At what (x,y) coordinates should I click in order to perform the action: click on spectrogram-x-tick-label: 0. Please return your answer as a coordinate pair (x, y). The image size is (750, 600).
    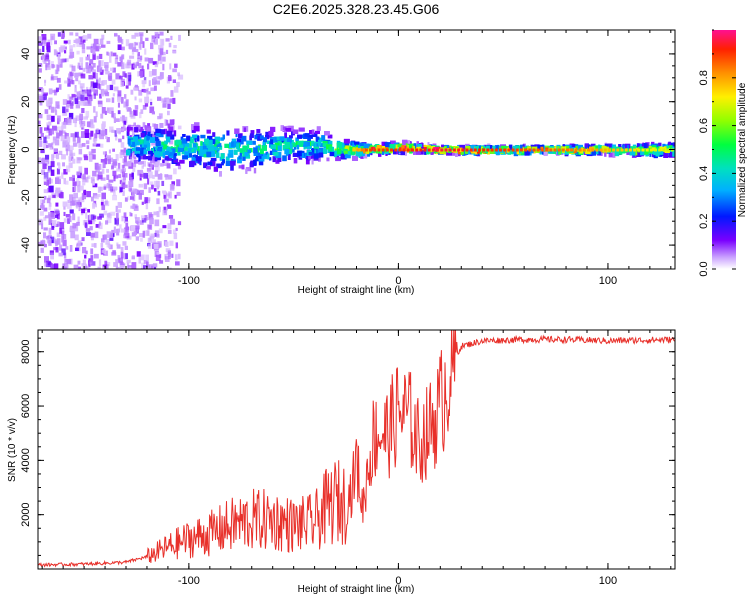
    Looking at the image, I should click on (398, 281).